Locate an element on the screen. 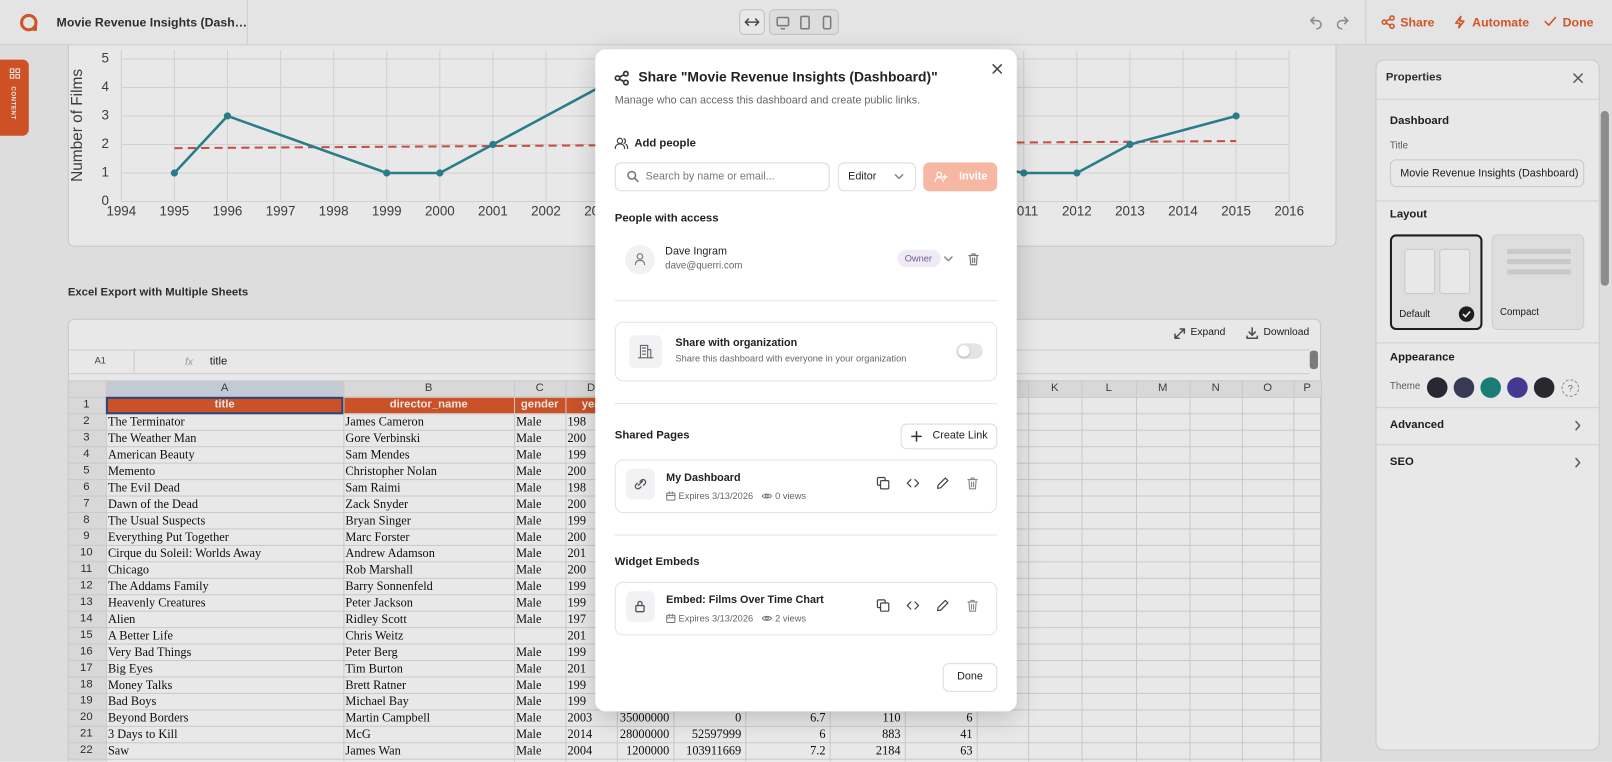  cell: James Wan is located at coordinates (373, 750).